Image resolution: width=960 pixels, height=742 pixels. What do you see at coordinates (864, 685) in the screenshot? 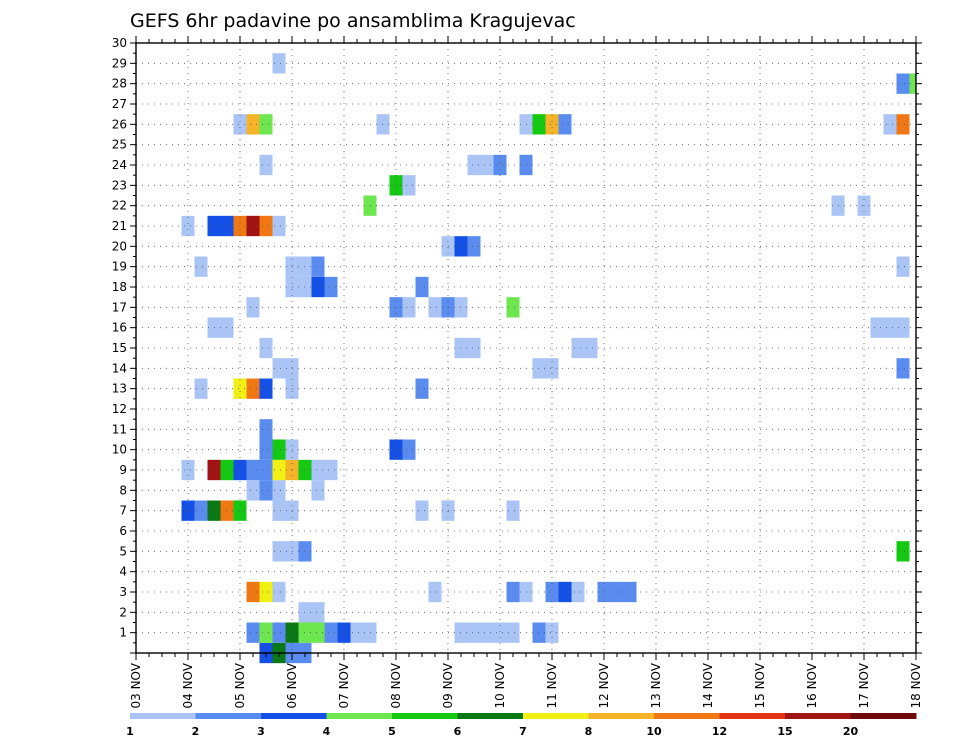
I see `x-tick-label: 17 NOV` at bounding box center [864, 685].